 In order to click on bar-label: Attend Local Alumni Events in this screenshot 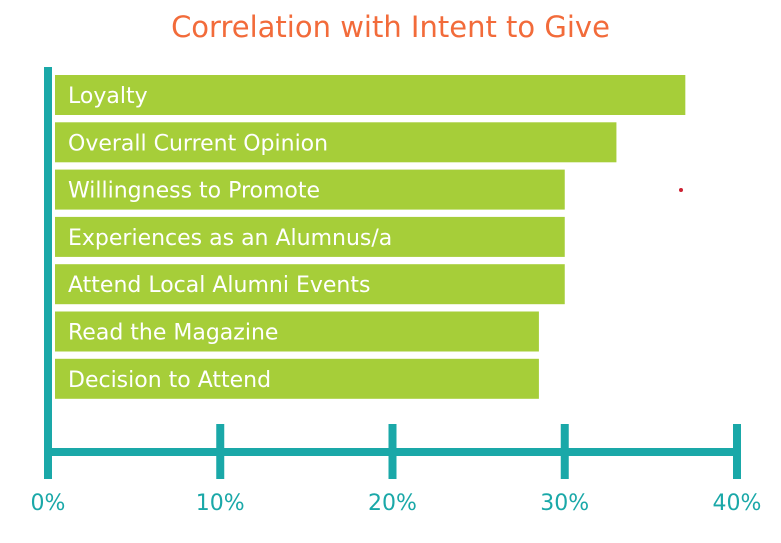, I will do `click(219, 285)`.